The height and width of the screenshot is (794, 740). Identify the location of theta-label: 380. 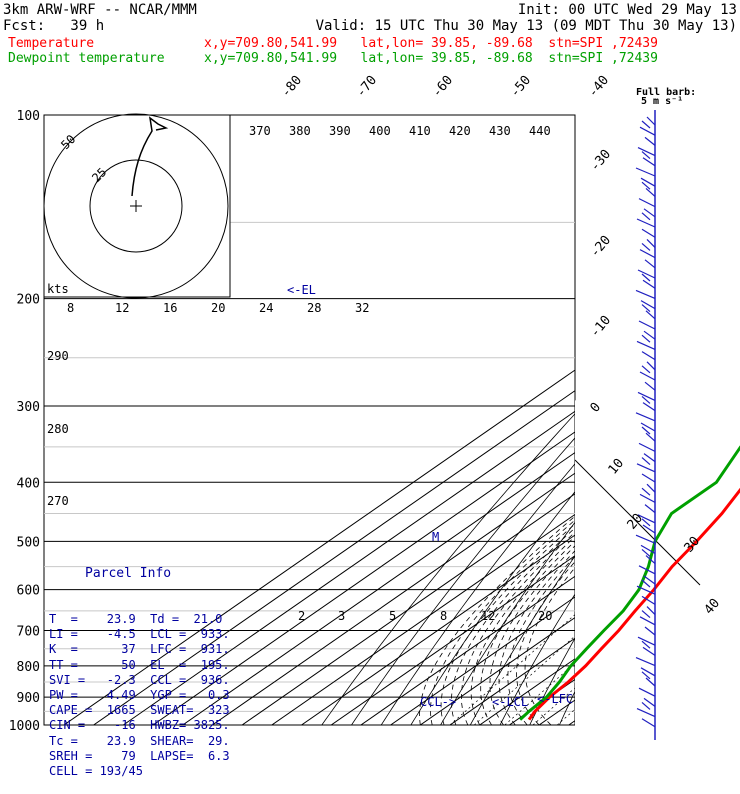
(300, 131).